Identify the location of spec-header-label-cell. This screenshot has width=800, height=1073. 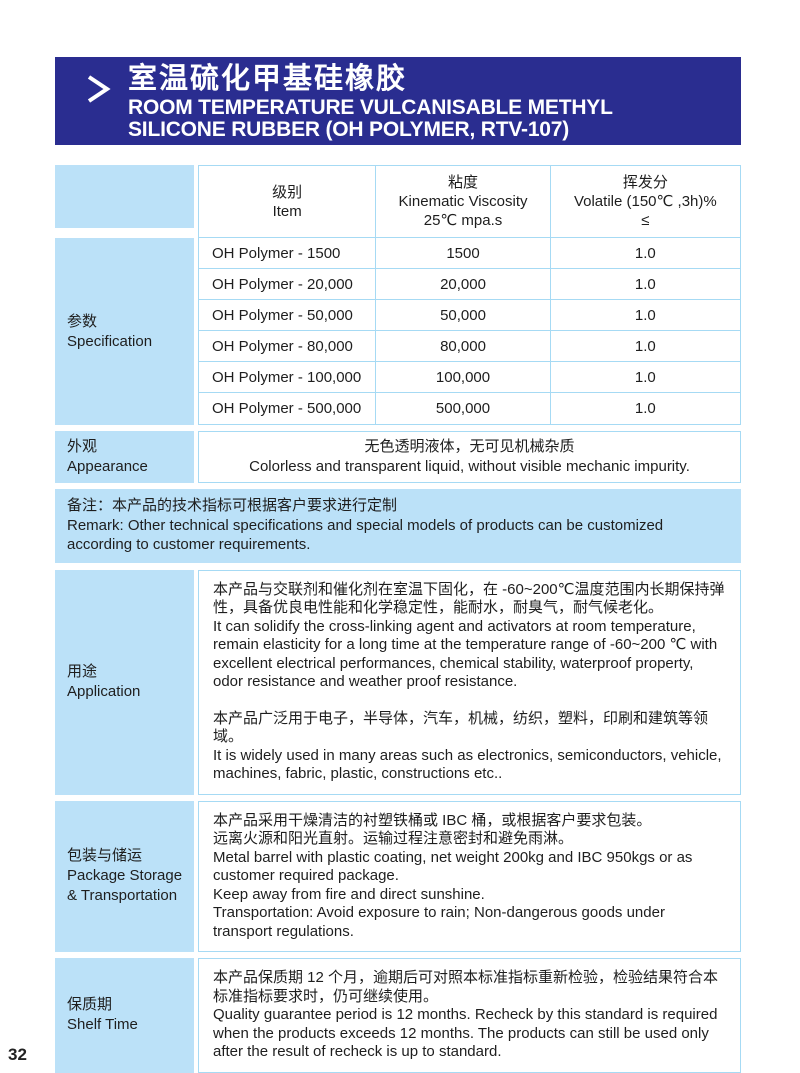
(124, 196).